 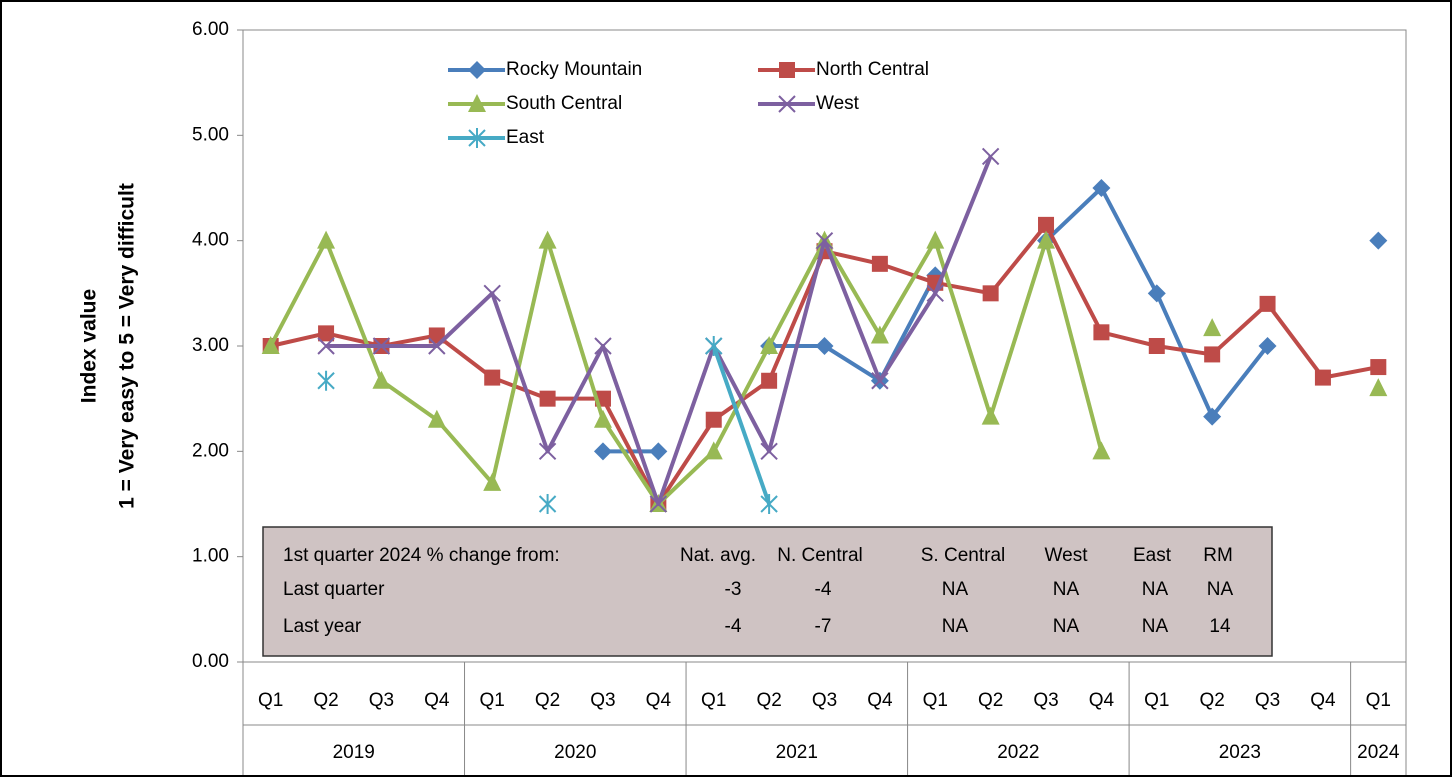 What do you see at coordinates (354, 752) in the screenshot?
I see `x-group-label: 2019` at bounding box center [354, 752].